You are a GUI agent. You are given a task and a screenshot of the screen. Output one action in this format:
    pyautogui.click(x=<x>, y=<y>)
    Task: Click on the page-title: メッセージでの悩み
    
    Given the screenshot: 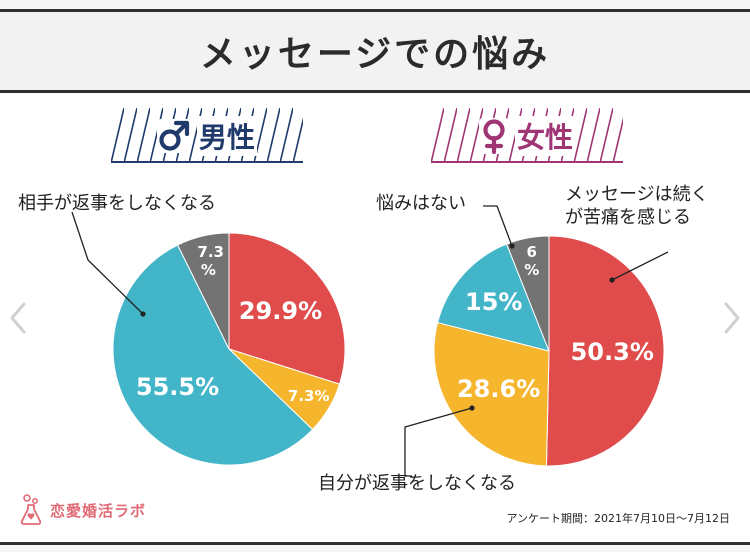 What is the action you would take?
    pyautogui.click(x=375, y=54)
    